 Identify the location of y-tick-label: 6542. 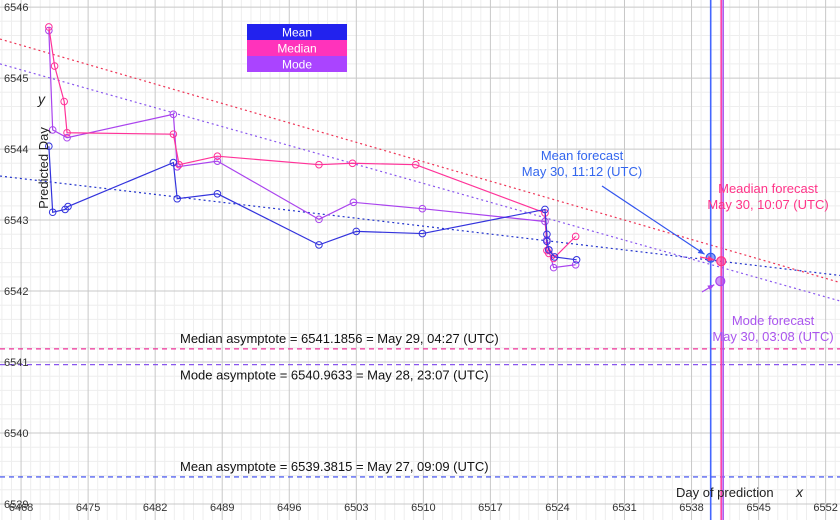
(16, 292).